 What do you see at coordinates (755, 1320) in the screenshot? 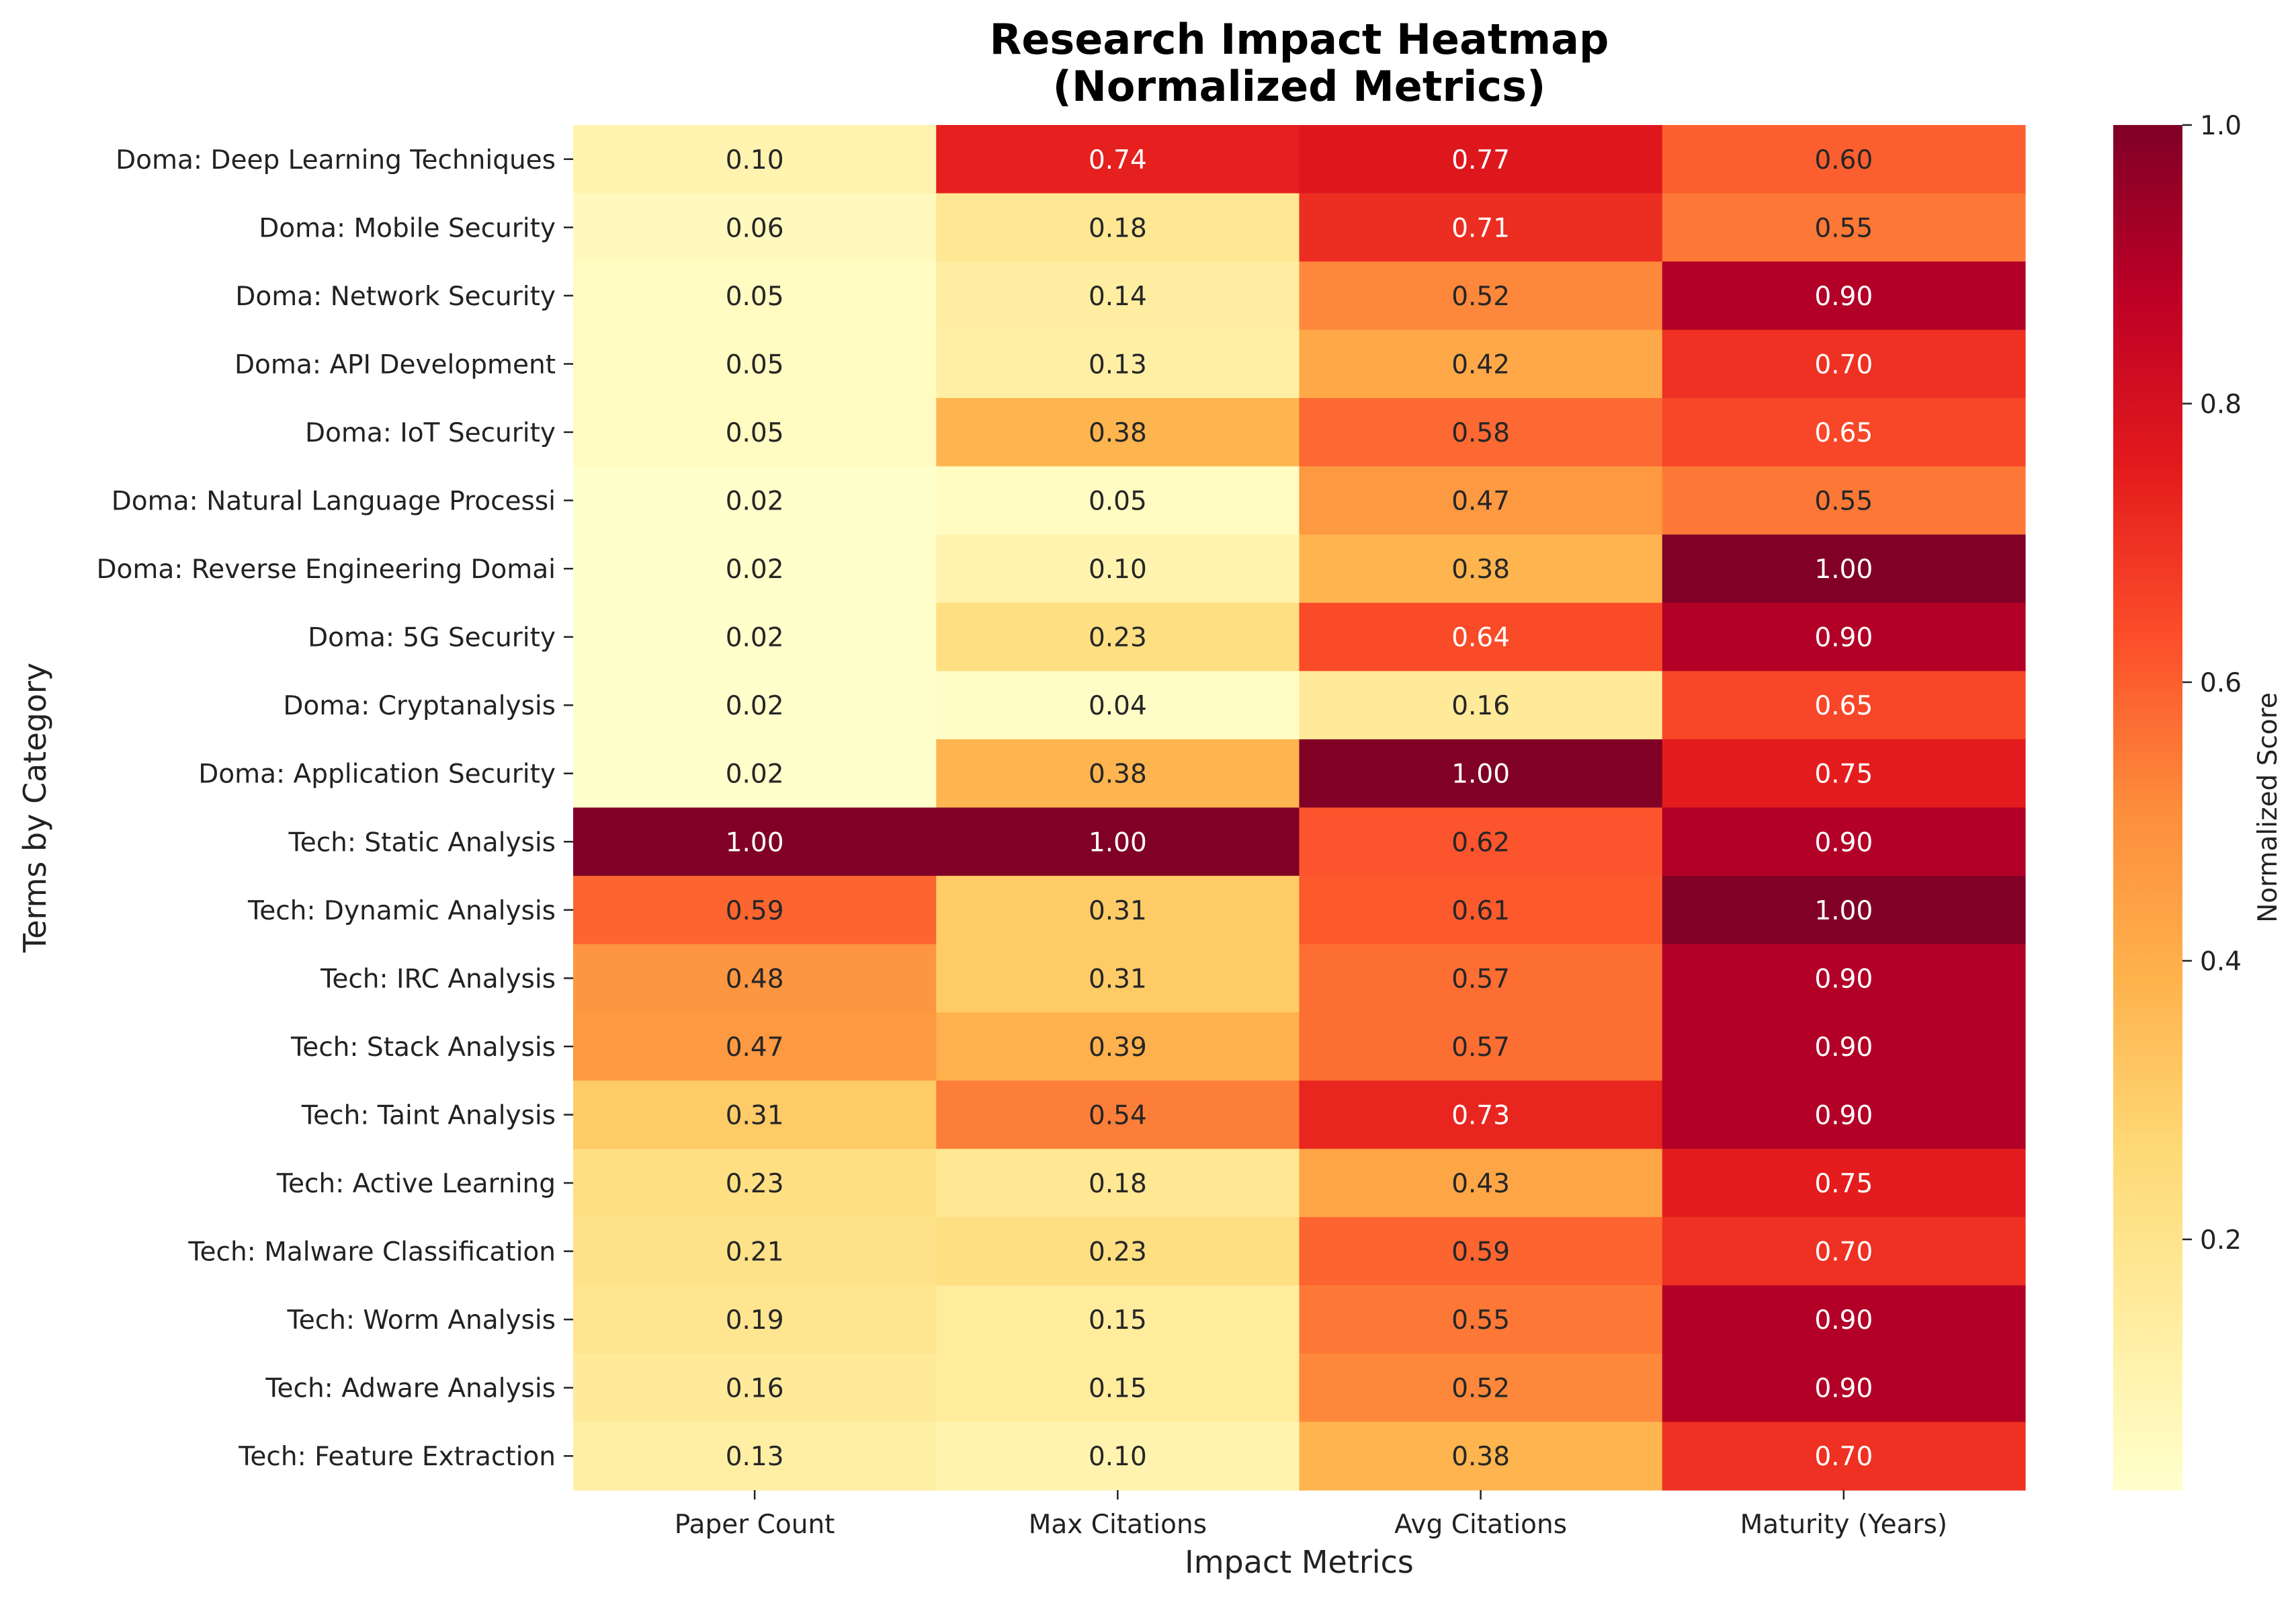
I see `cell-value-label: 0.19` at bounding box center [755, 1320].